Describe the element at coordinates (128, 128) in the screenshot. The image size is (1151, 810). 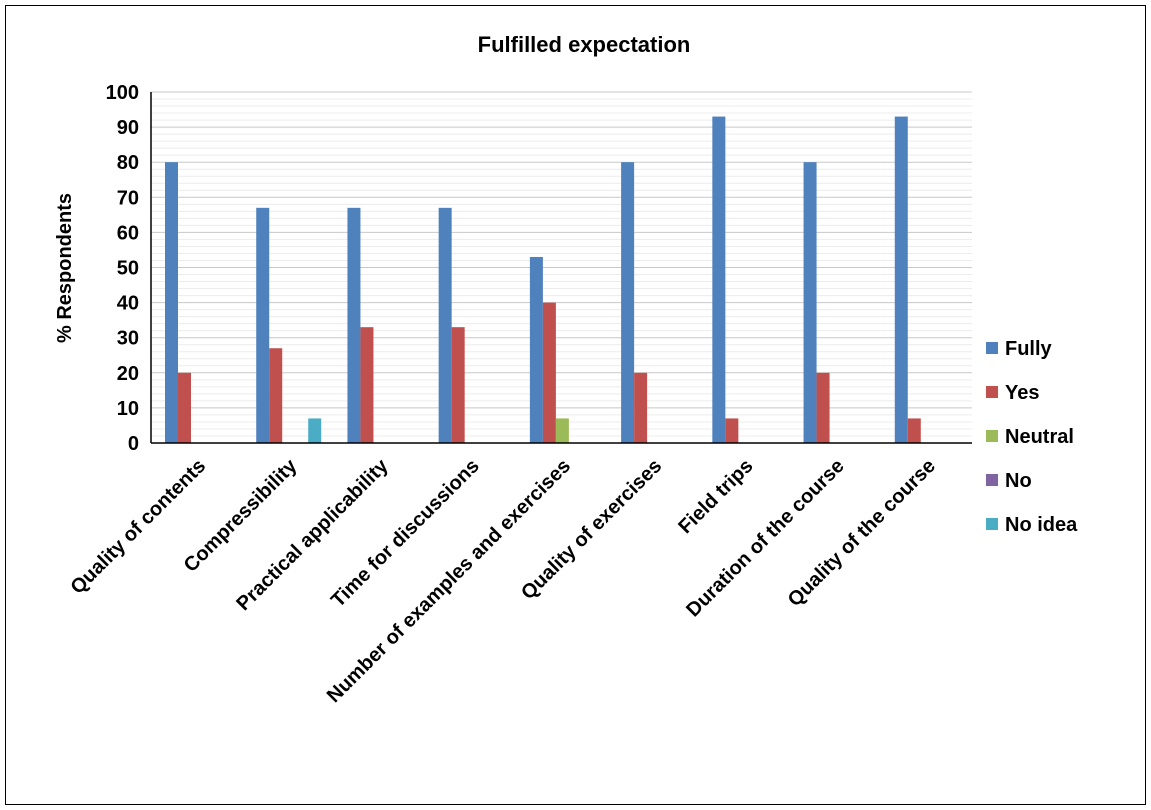
I see `y-tick-label: 90` at that location.